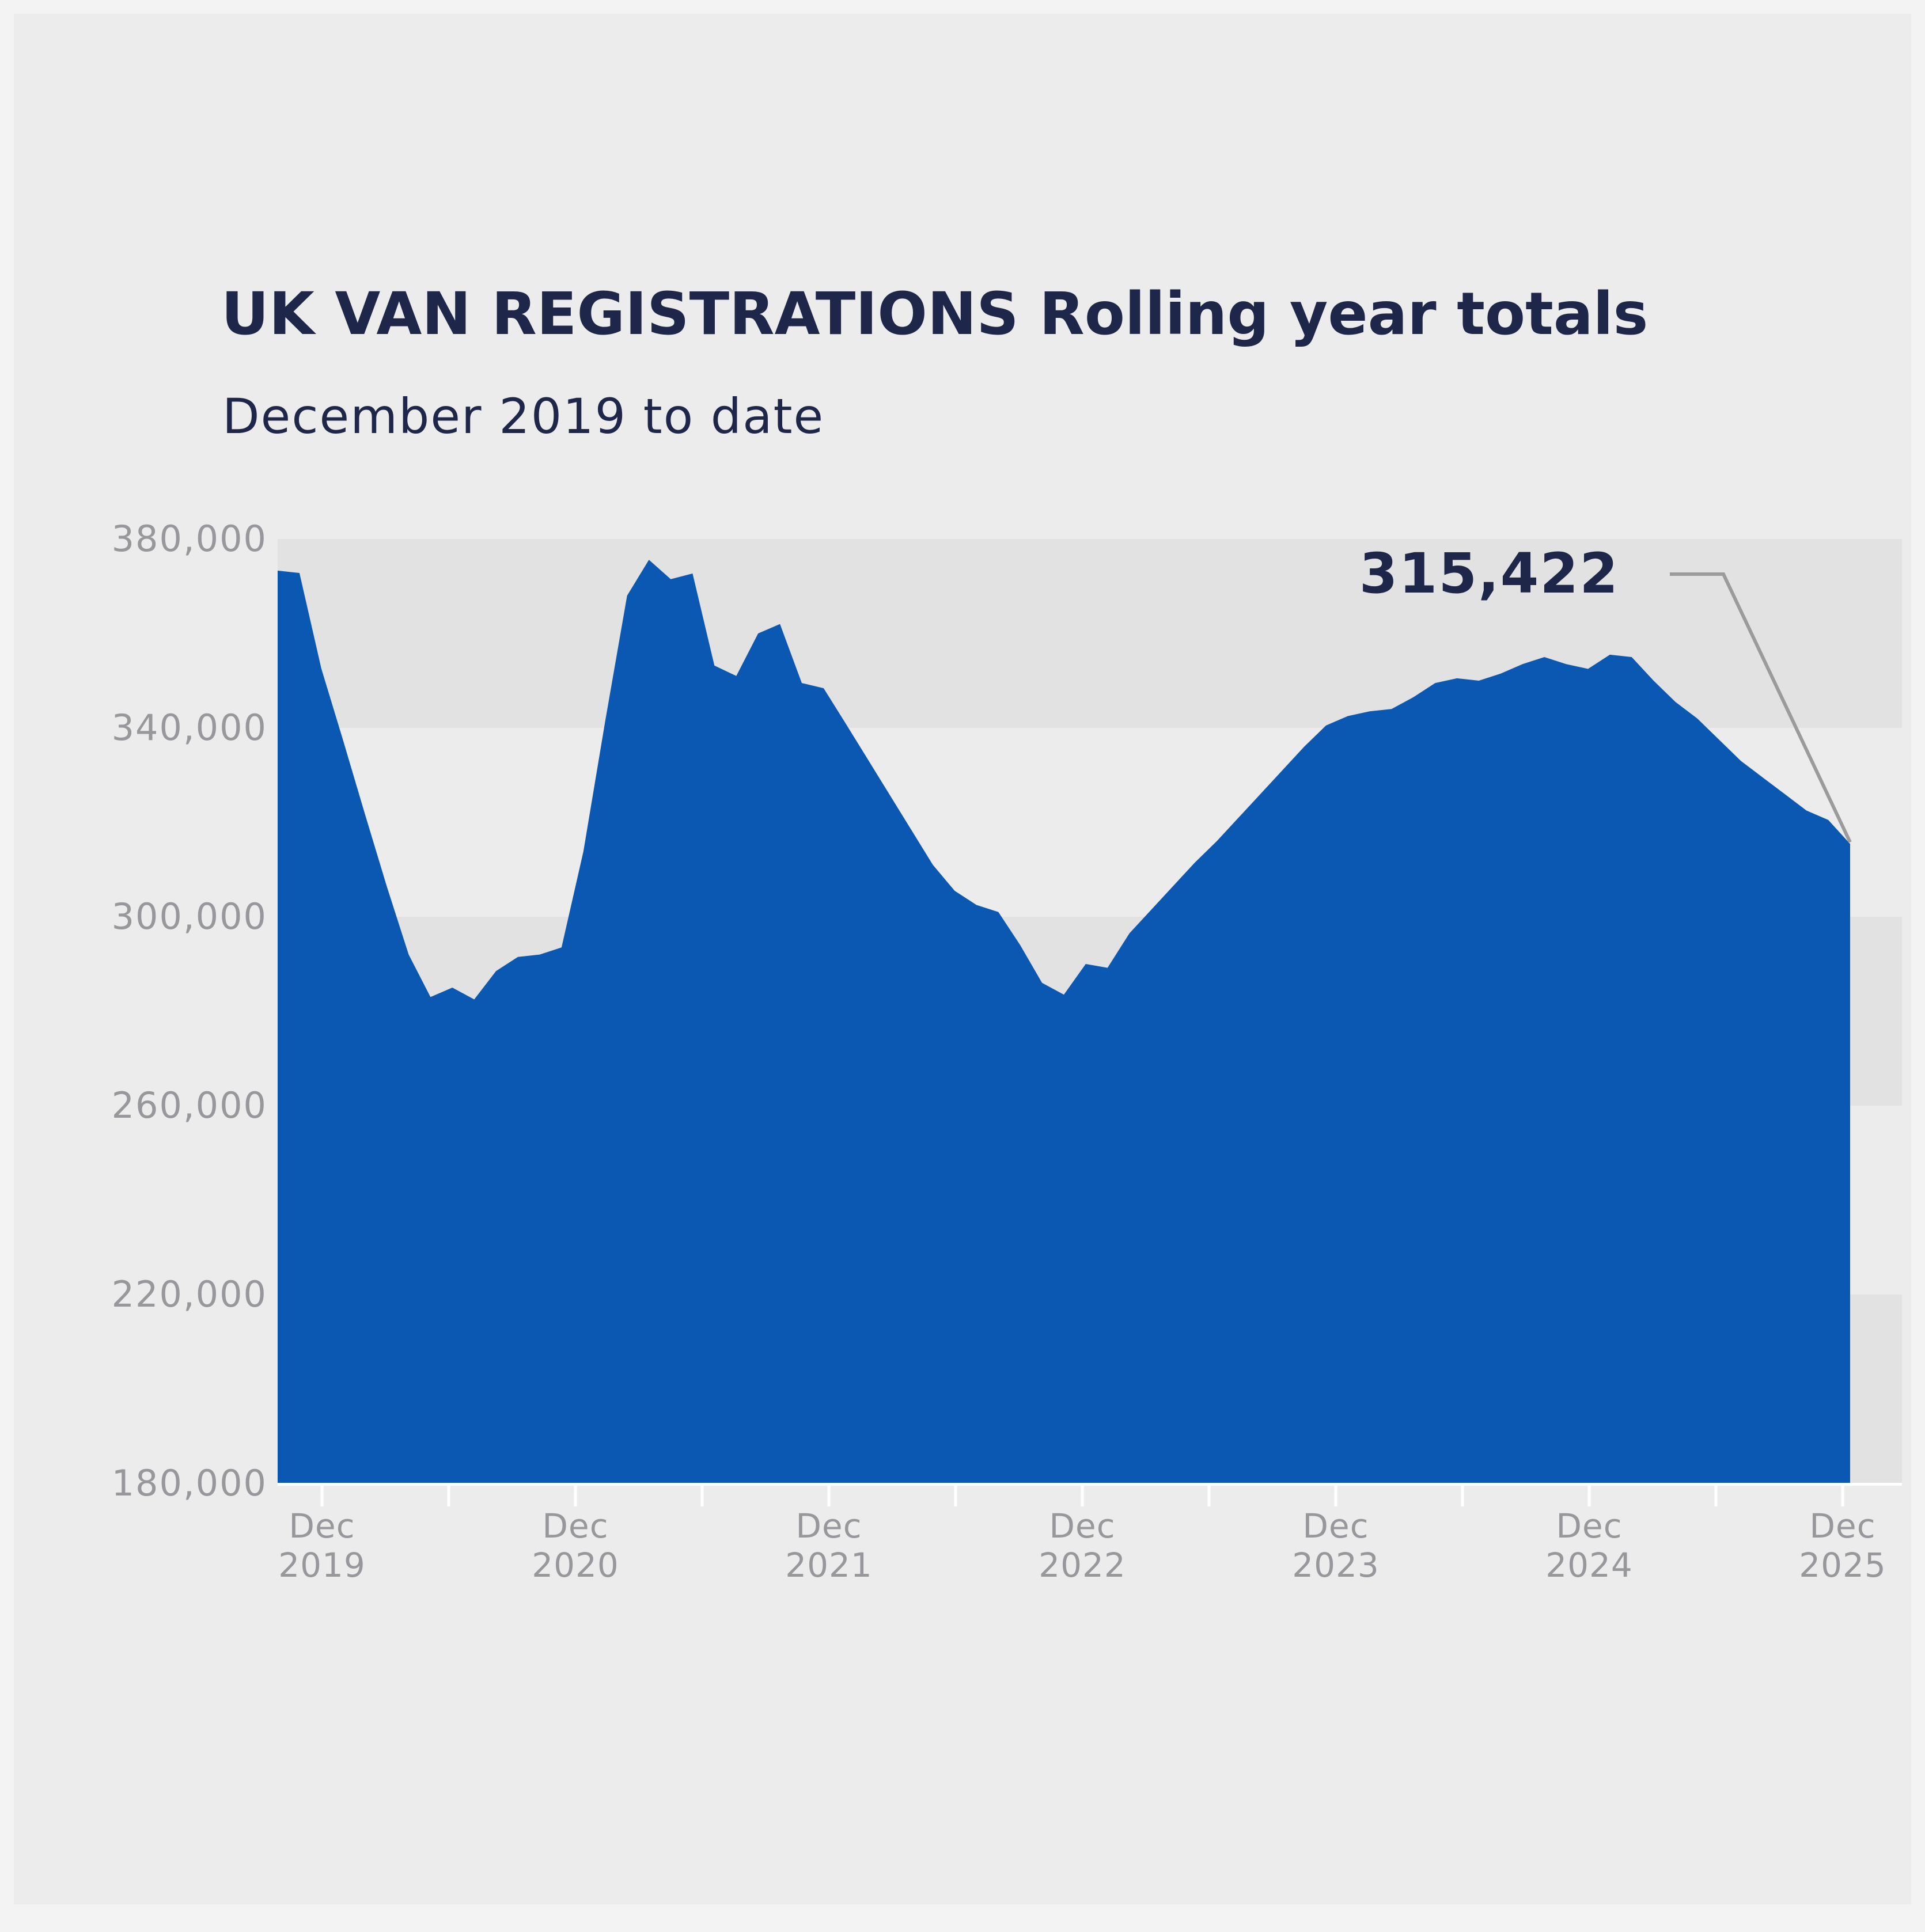 The height and width of the screenshot is (1932, 1925). What do you see at coordinates (575, 1545) in the screenshot?
I see `x-axis-label-dec-2020: Dec 2020` at bounding box center [575, 1545].